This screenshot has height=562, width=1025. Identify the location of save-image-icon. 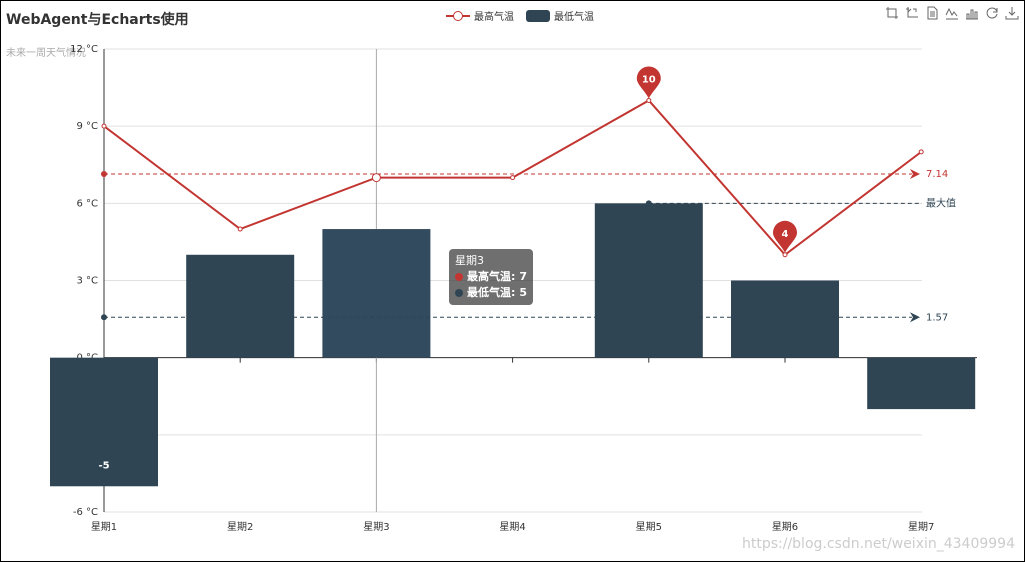
(1012, 13).